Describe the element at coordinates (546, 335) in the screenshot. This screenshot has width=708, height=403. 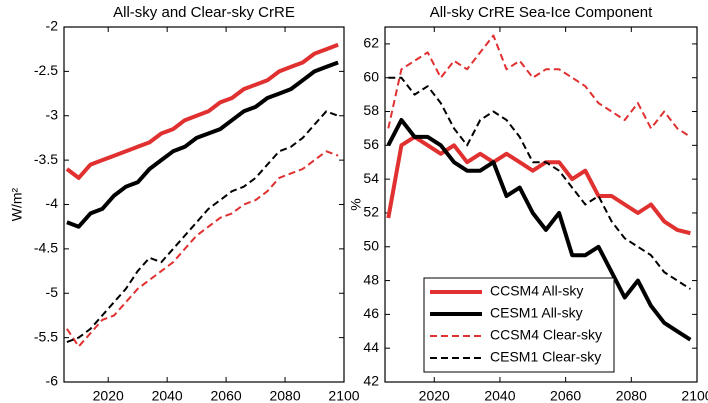
I see `legend-label: CCSM4 Clear-sky` at that location.